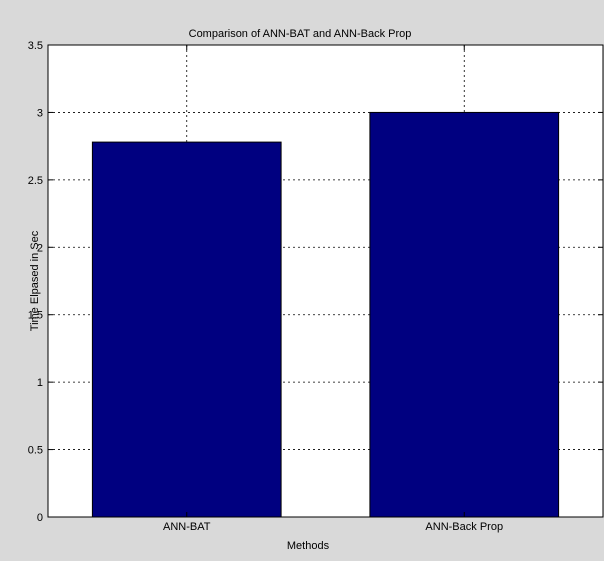 This screenshot has width=604, height=561. Describe the element at coordinates (35, 181) in the screenshot. I see `y-tick-label: 2.5` at that location.